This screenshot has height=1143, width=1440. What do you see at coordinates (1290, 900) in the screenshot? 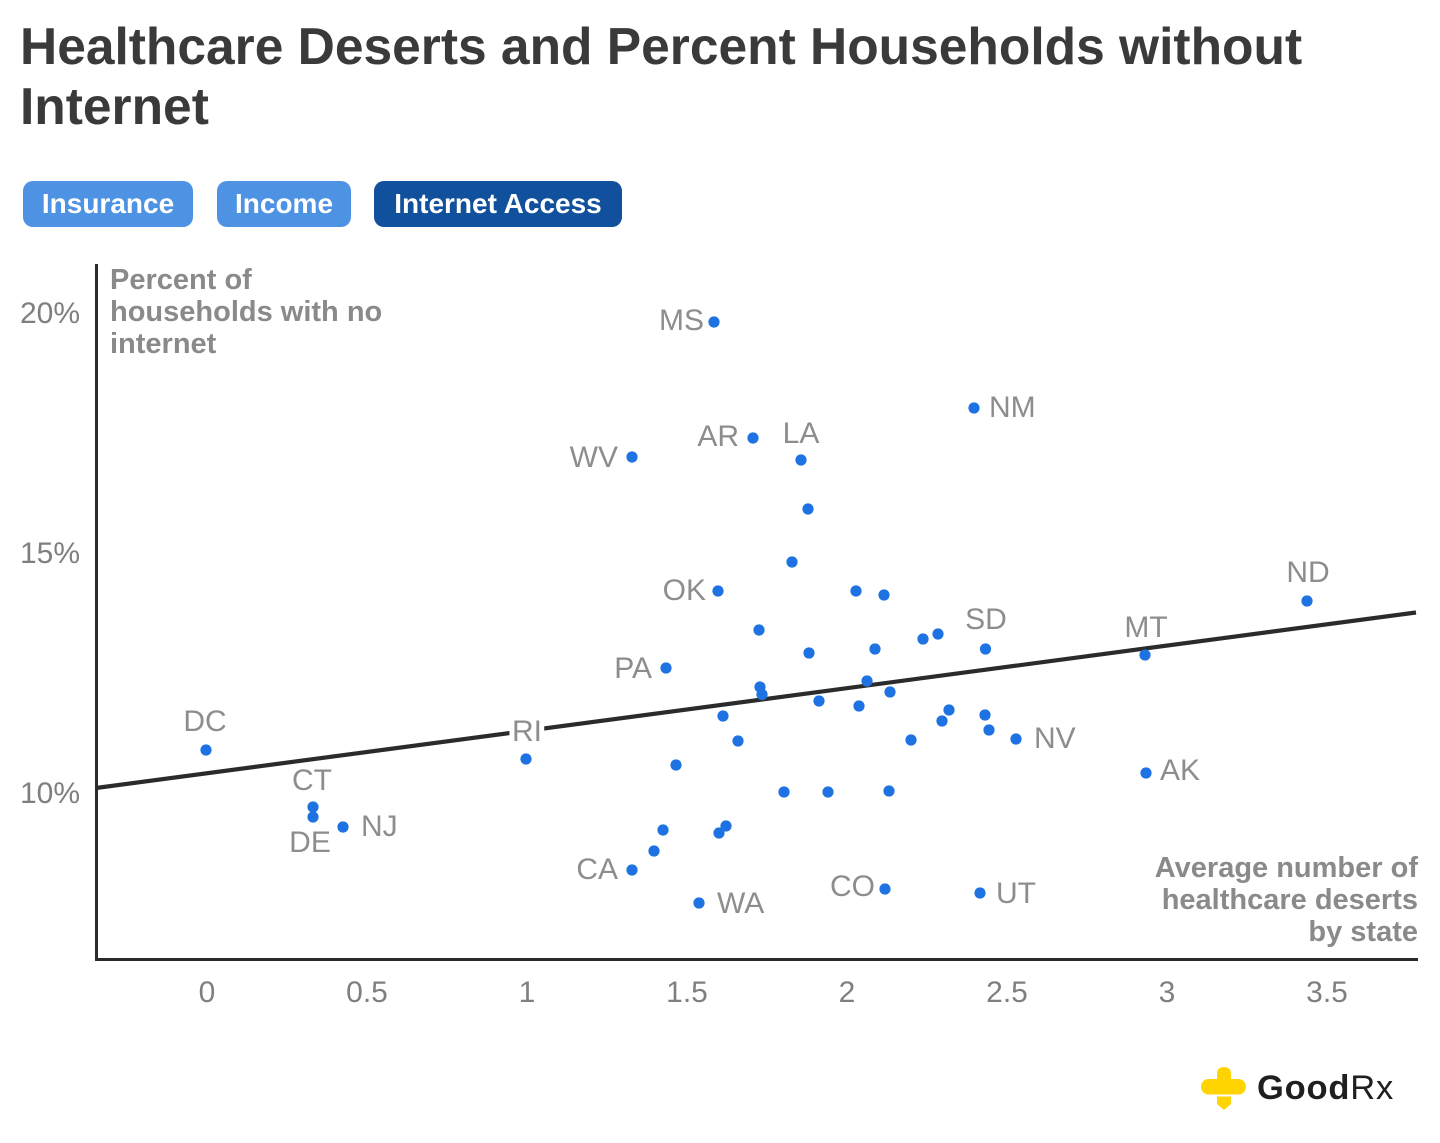
I see `svg-text: healthcare deserts` at bounding box center [1290, 900].